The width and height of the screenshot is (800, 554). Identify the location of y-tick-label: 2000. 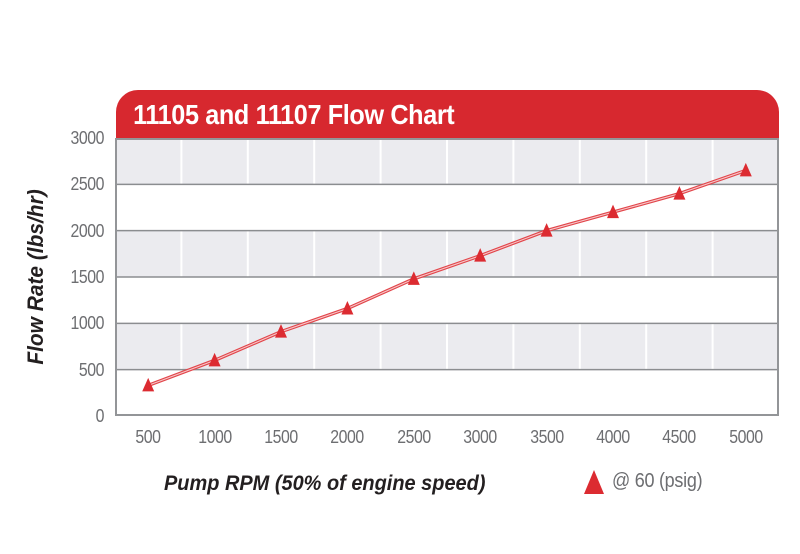
(87, 230).